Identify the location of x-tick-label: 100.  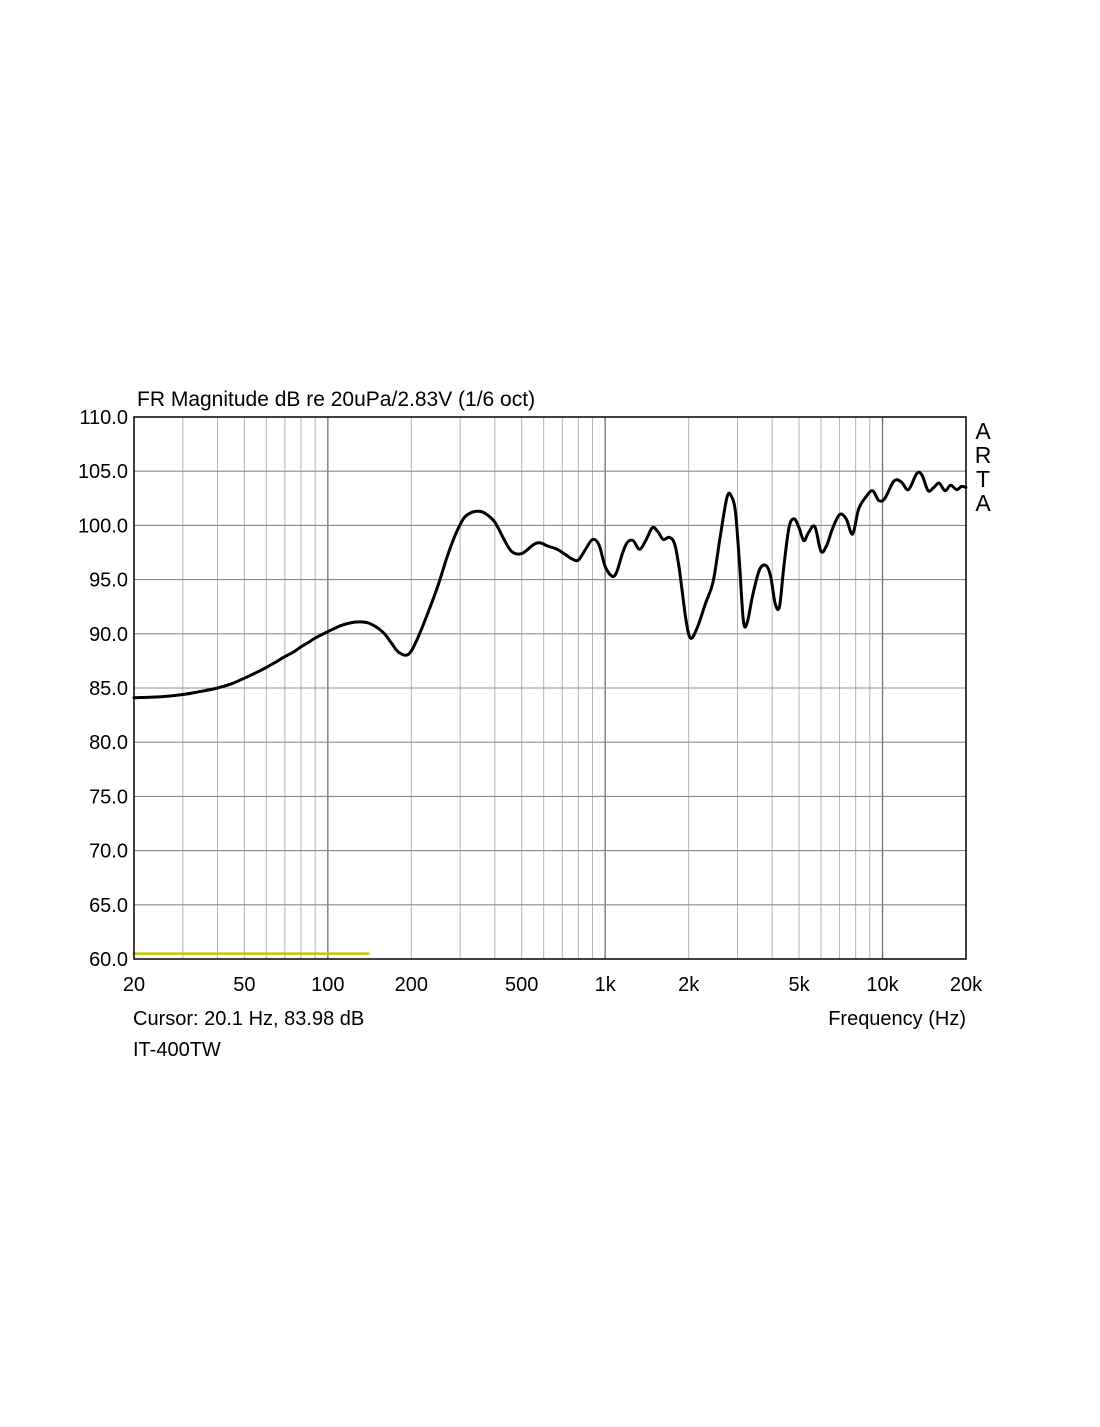
(327, 985).